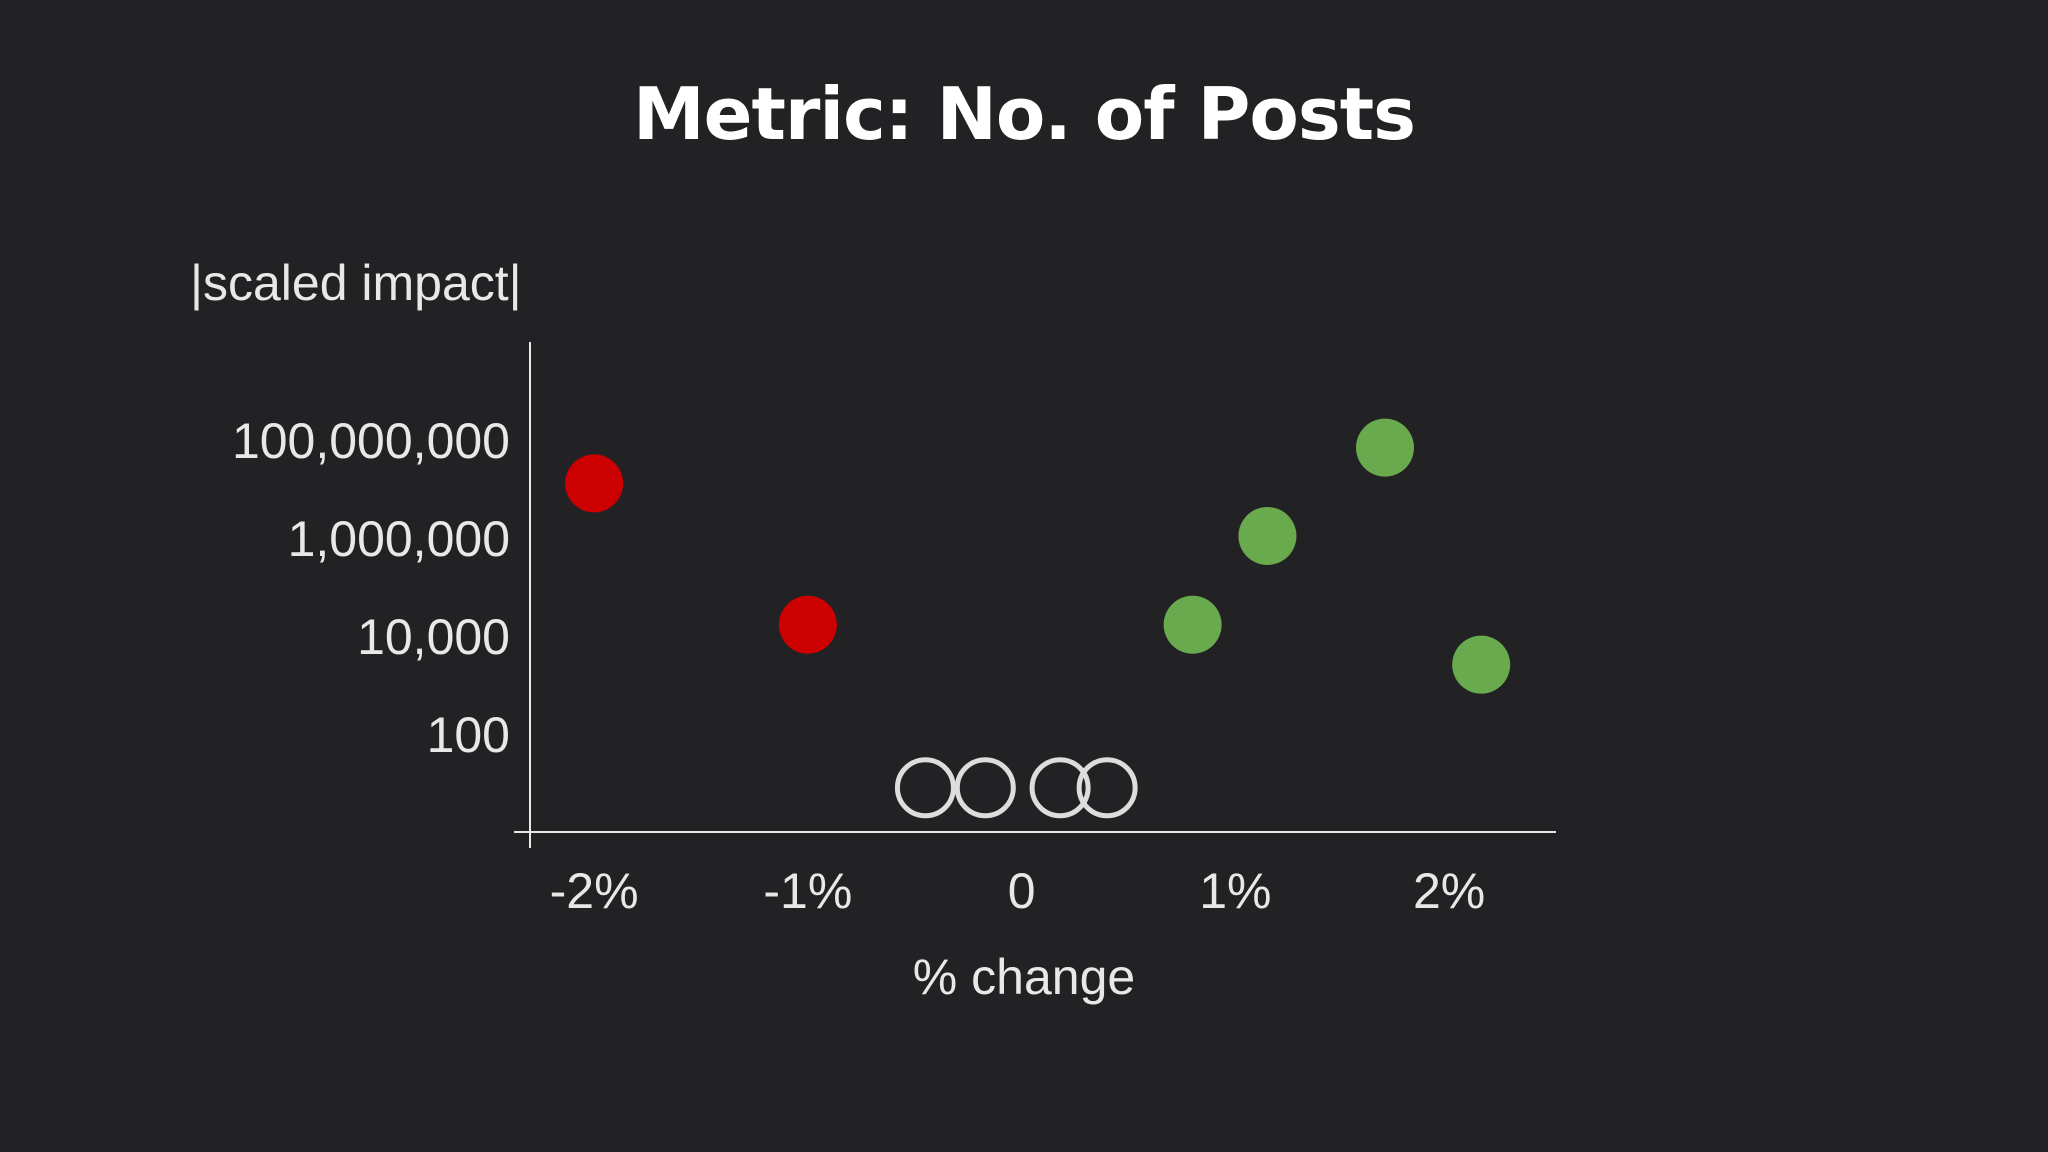  Describe the element at coordinates (807, 891) in the screenshot. I see `x-tick-label: -1%` at that location.